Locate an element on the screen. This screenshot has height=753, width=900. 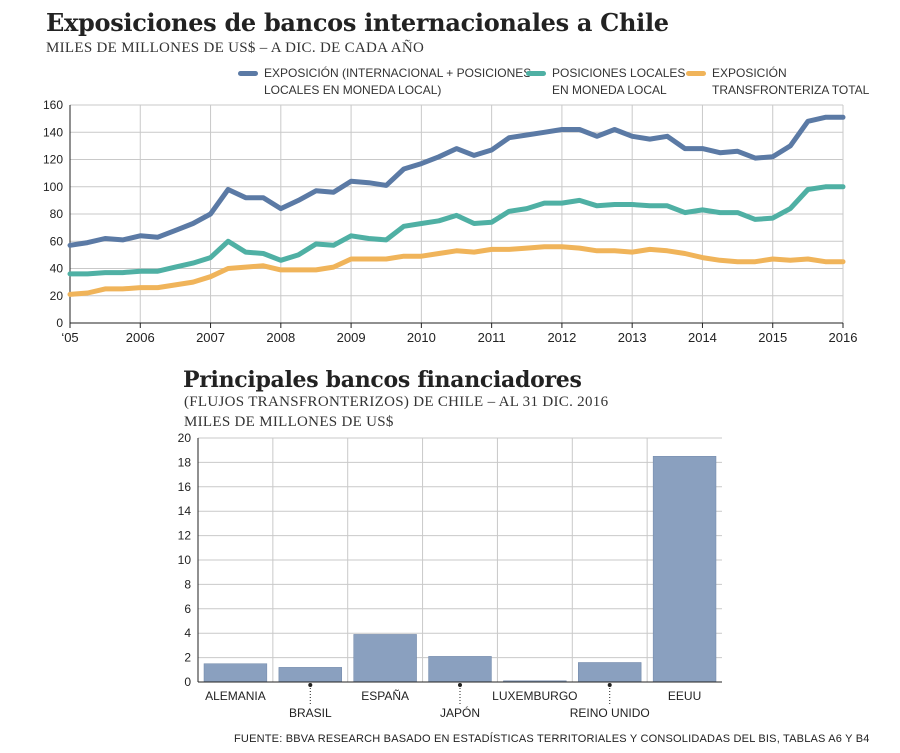
y-tick-label: 160 is located at coordinates (53, 105).